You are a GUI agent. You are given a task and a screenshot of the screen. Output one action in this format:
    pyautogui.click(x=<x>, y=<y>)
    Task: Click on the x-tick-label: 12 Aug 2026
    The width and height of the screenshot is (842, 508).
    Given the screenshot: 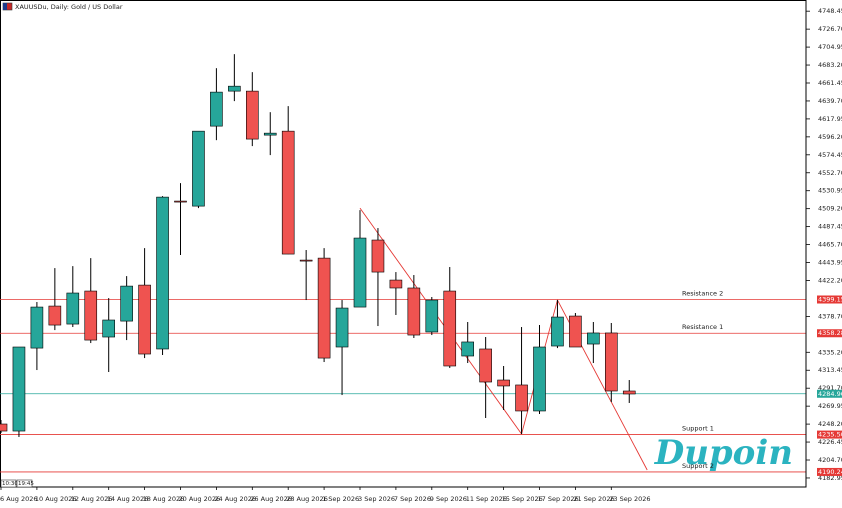 What is the action you would take?
    pyautogui.click(x=92, y=499)
    